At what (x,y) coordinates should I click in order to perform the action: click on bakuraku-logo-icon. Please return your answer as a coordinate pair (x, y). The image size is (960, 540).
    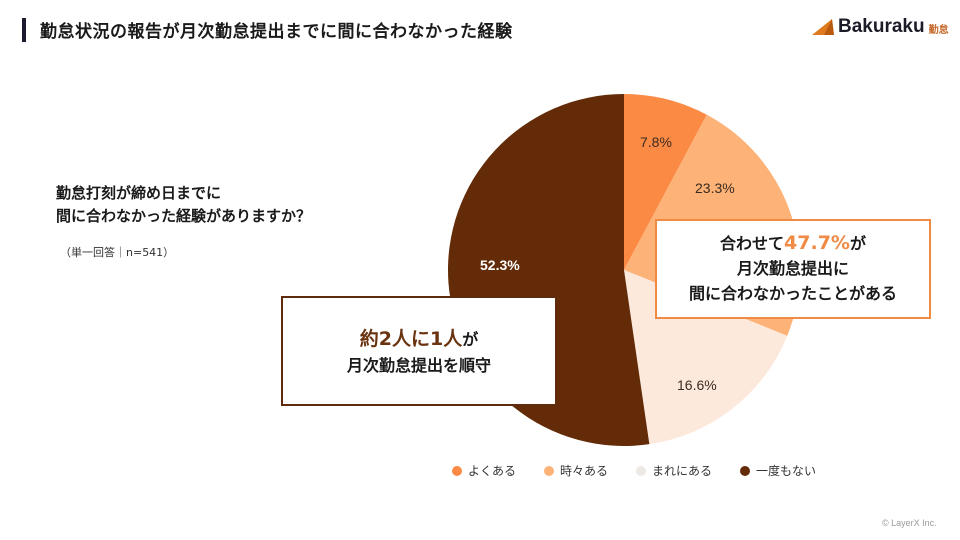
    Looking at the image, I should click on (823, 27).